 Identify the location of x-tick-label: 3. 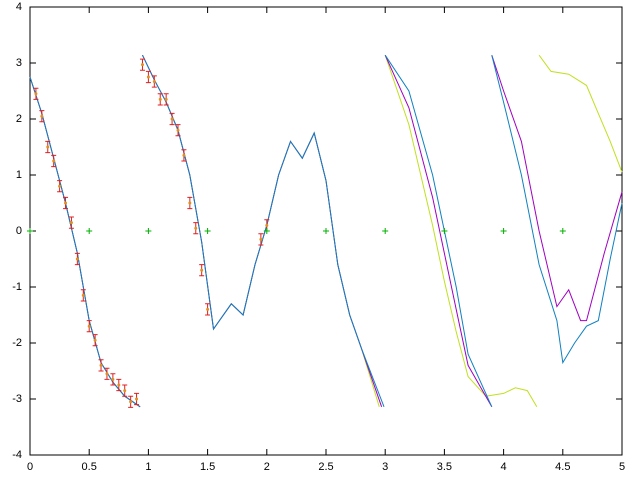
(385, 467).